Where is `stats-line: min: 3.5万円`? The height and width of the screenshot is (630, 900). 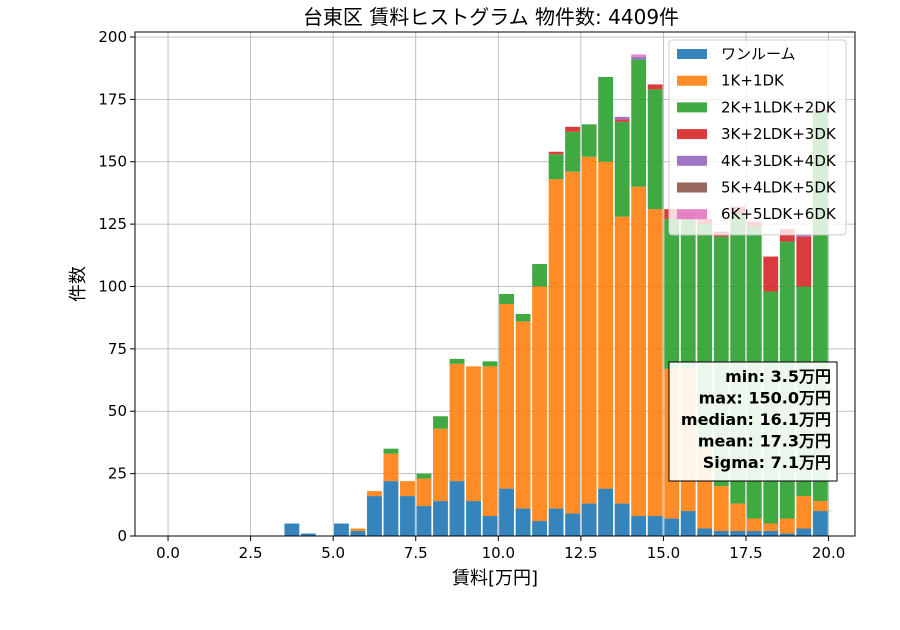 stats-line: min: 3.5万円 is located at coordinates (778, 376).